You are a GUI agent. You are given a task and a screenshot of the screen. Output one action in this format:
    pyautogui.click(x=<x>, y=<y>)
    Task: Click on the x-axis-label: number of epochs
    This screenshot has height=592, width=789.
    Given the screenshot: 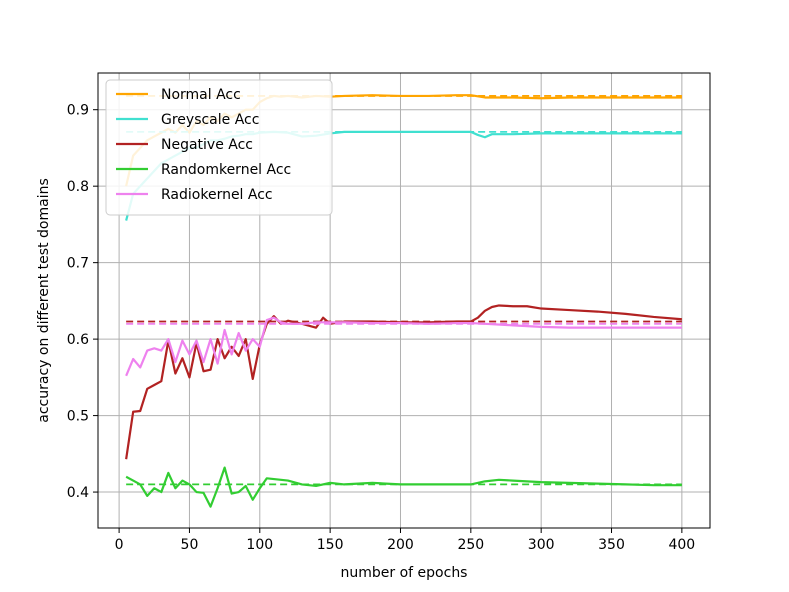 What is the action you would take?
    pyautogui.click(x=404, y=573)
    